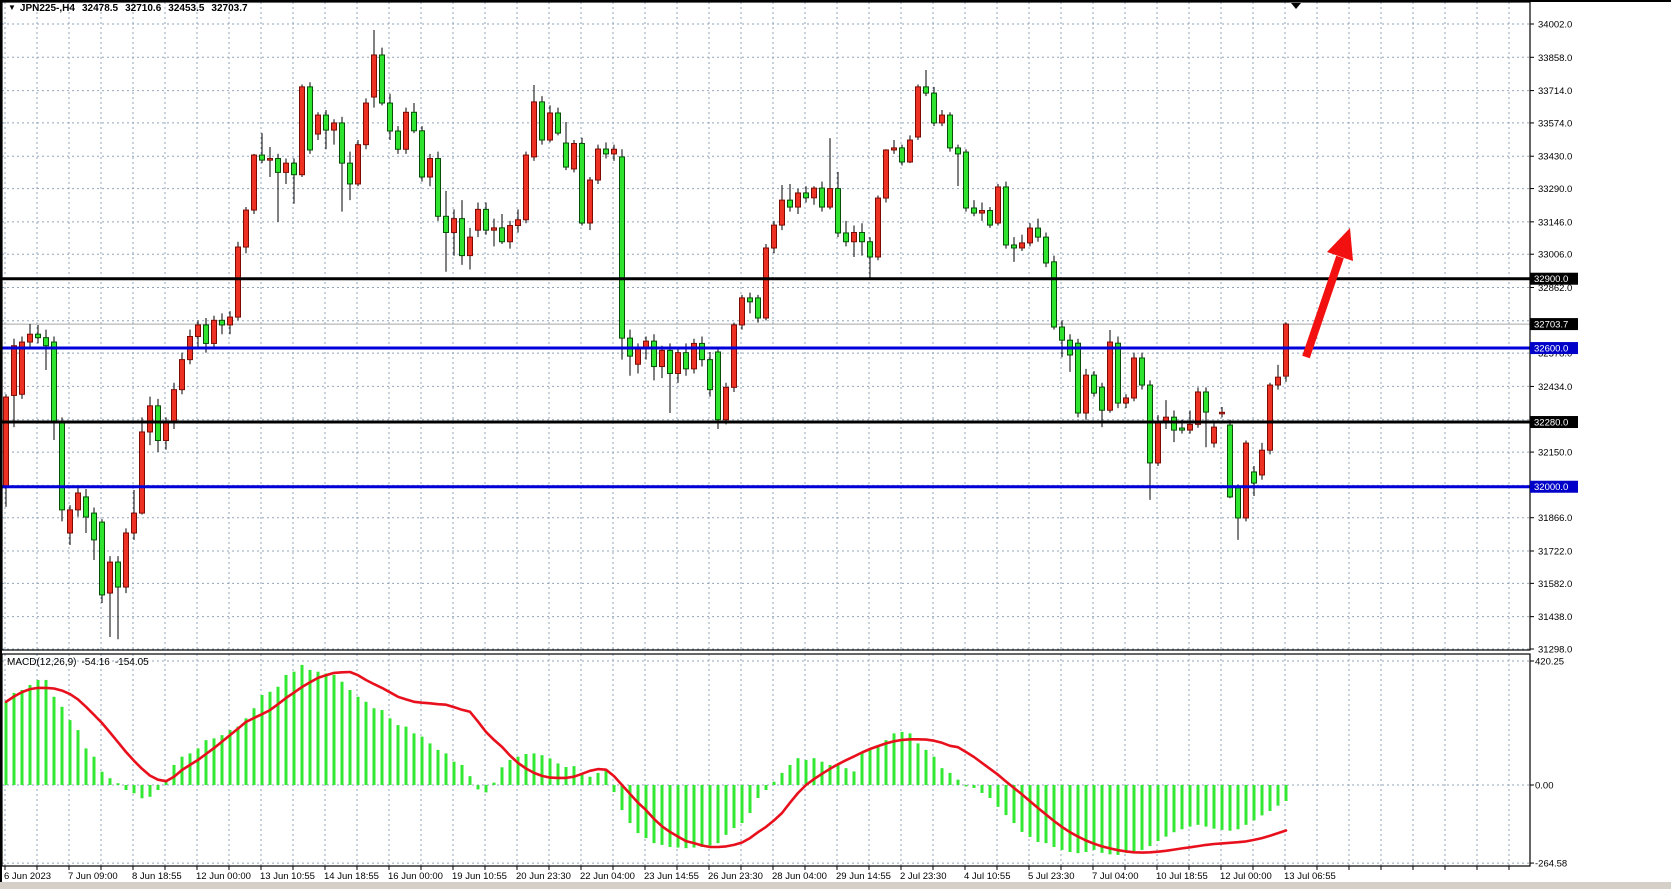 The image size is (1671, 889). I want to click on price-badge-32900-box, so click(1554, 278).